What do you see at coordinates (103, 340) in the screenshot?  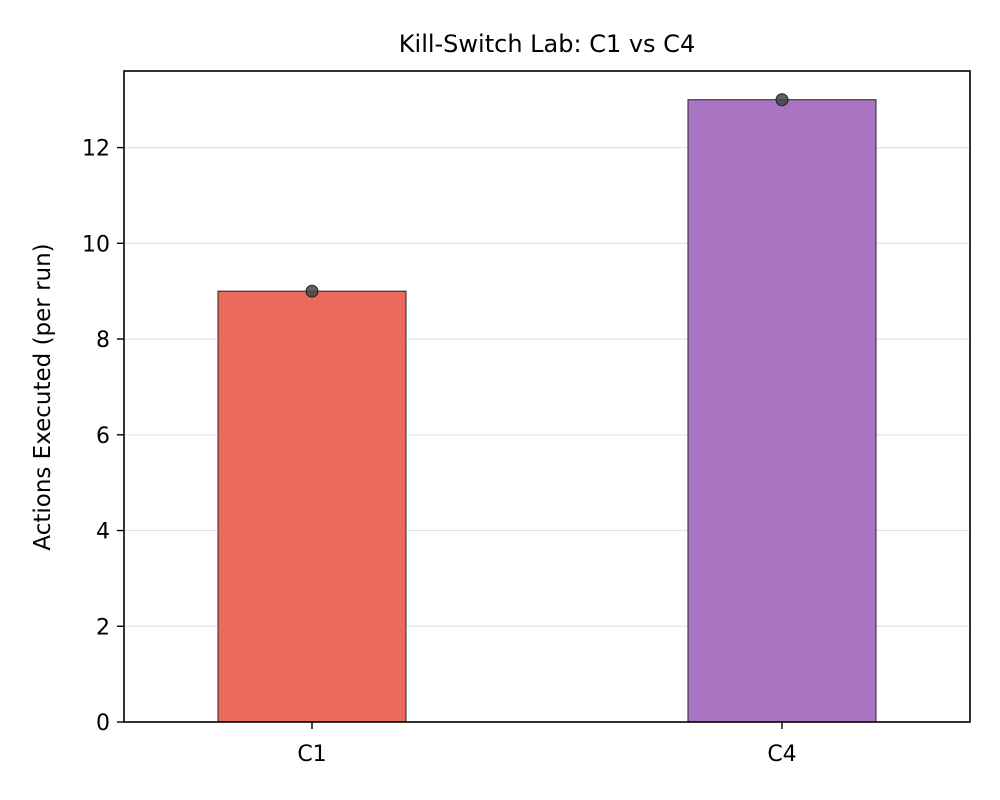 I see `y-tick-label: 8` at bounding box center [103, 340].